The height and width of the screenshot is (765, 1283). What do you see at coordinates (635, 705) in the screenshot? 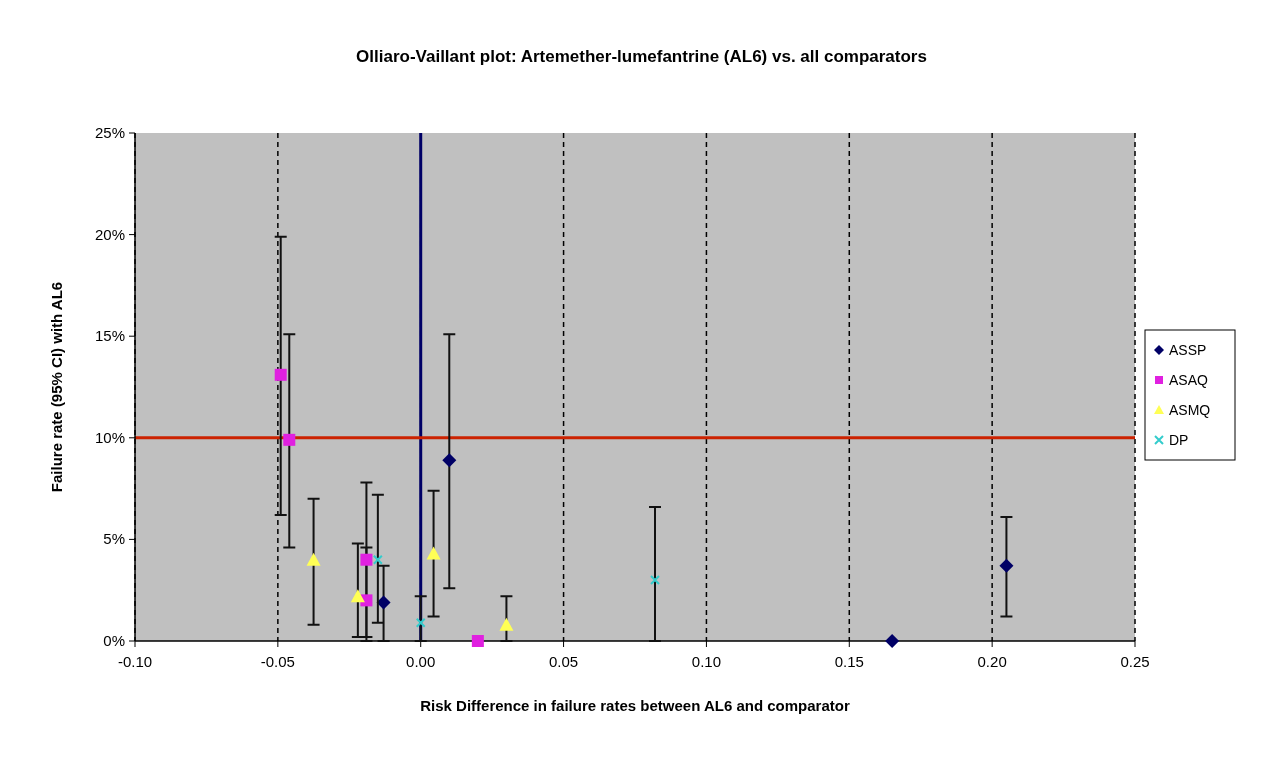
I see `x-axis-title: Risk Difference in failure rates between AL6 and comparator` at bounding box center [635, 705].